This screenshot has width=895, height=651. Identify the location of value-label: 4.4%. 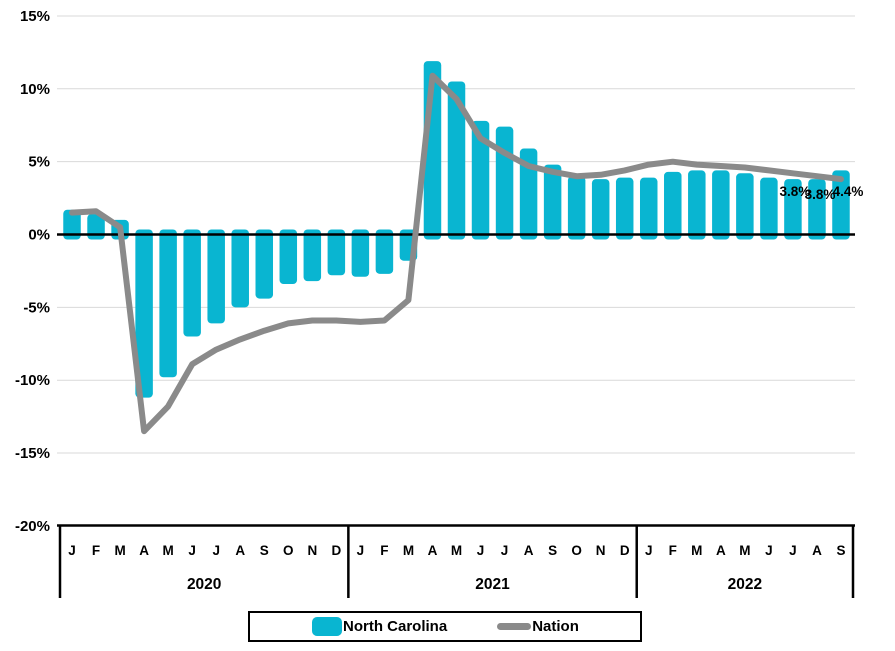
(848, 191).